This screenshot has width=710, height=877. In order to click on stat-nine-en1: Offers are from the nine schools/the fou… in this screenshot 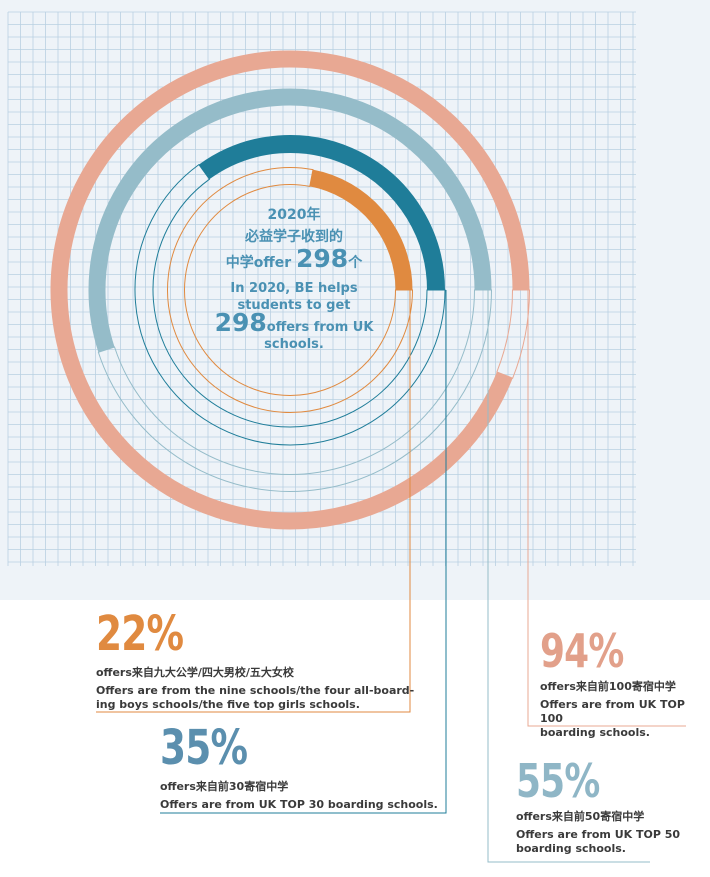, I will do `click(255, 690)`.